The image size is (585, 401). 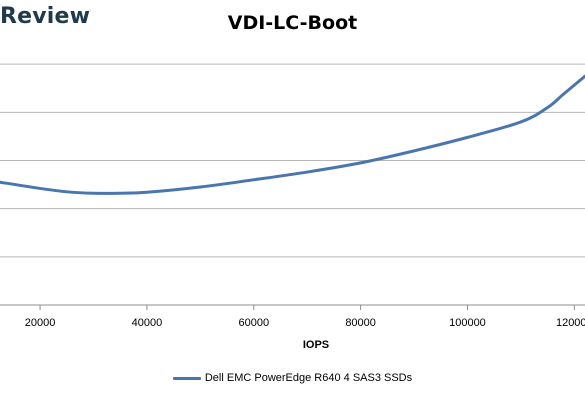 What do you see at coordinates (147, 323) in the screenshot?
I see `x-tick-label: 40000` at bounding box center [147, 323].